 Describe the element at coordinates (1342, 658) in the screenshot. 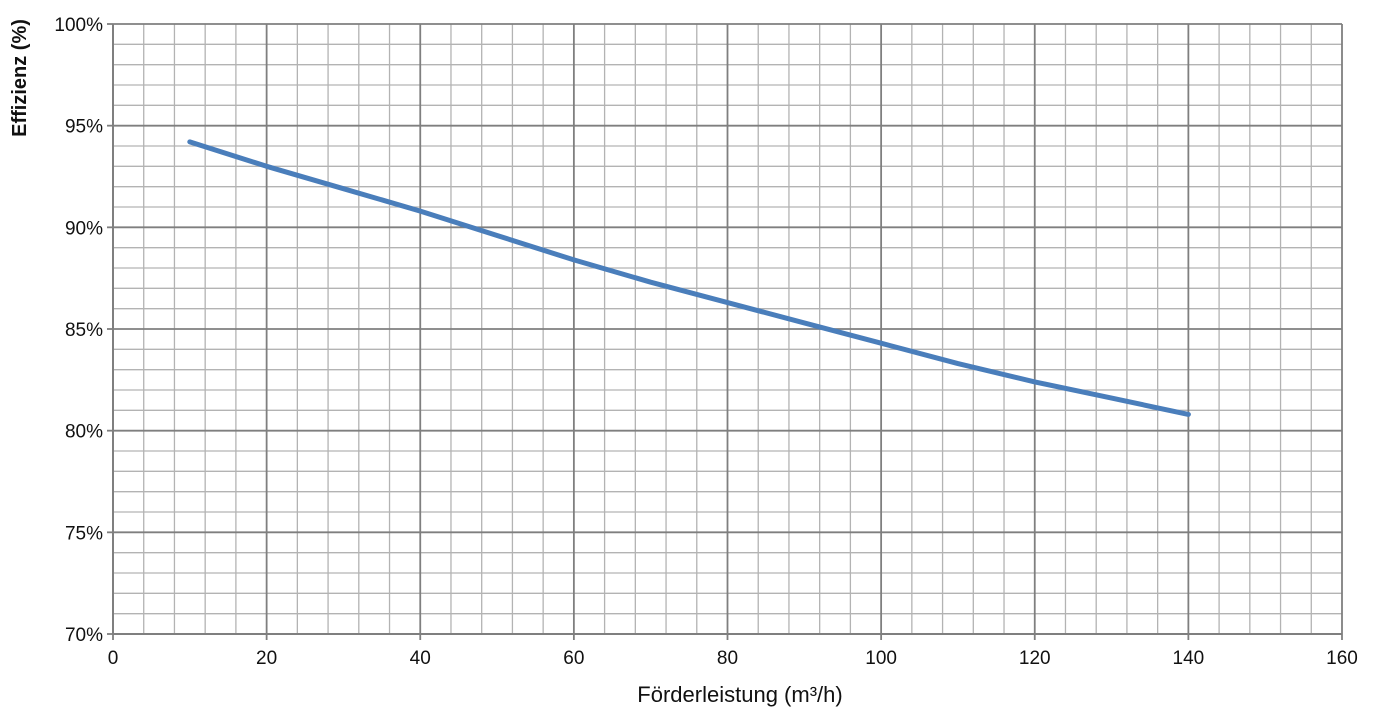

I see `x-tick-label: 160` at that location.